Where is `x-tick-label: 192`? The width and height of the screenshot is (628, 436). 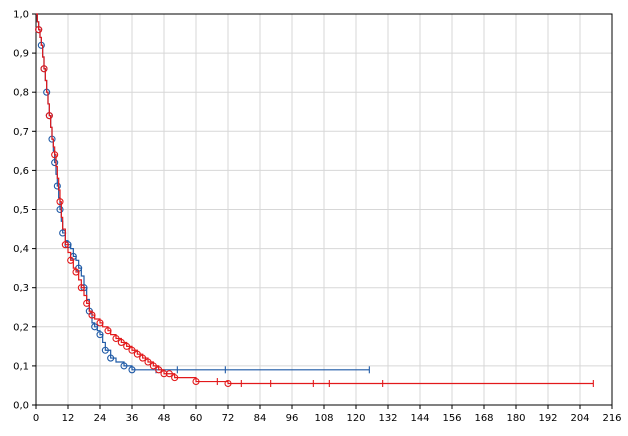 x-tick-label: 192 is located at coordinates (547, 418).